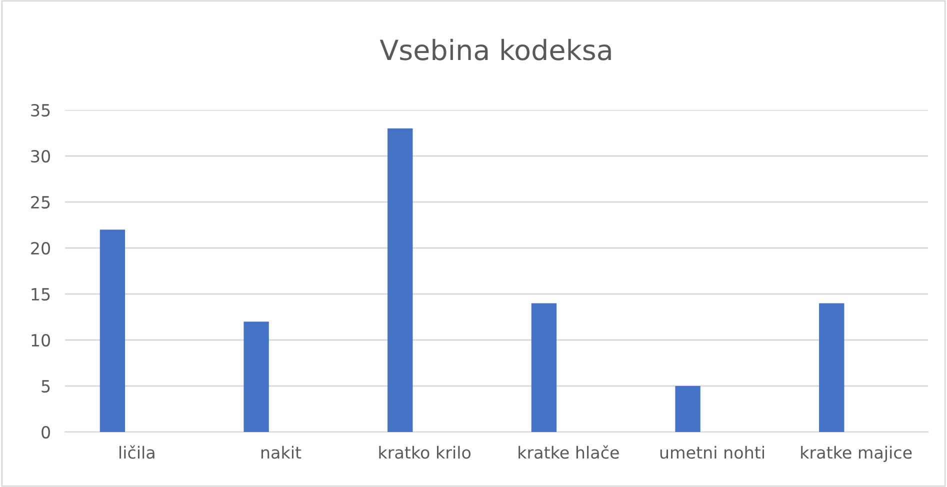  What do you see at coordinates (46, 432) in the screenshot?
I see `y-tick-label: 0` at bounding box center [46, 432].